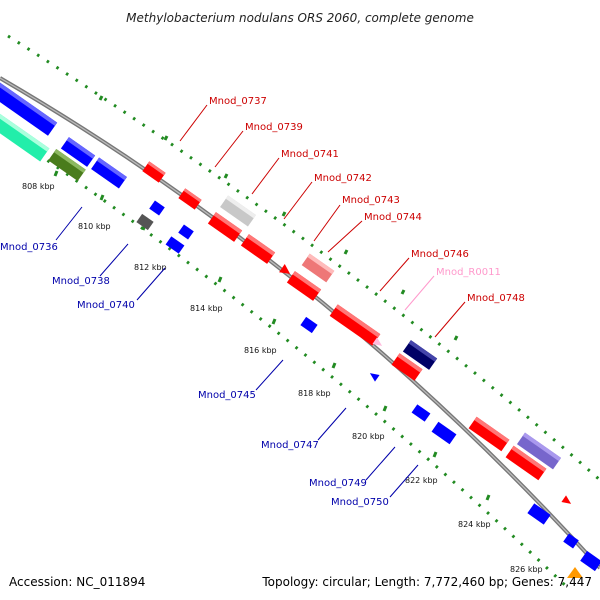 The width and height of the screenshot is (600, 600). I want to click on gene-label: Mnod_R0011, so click(468, 272).